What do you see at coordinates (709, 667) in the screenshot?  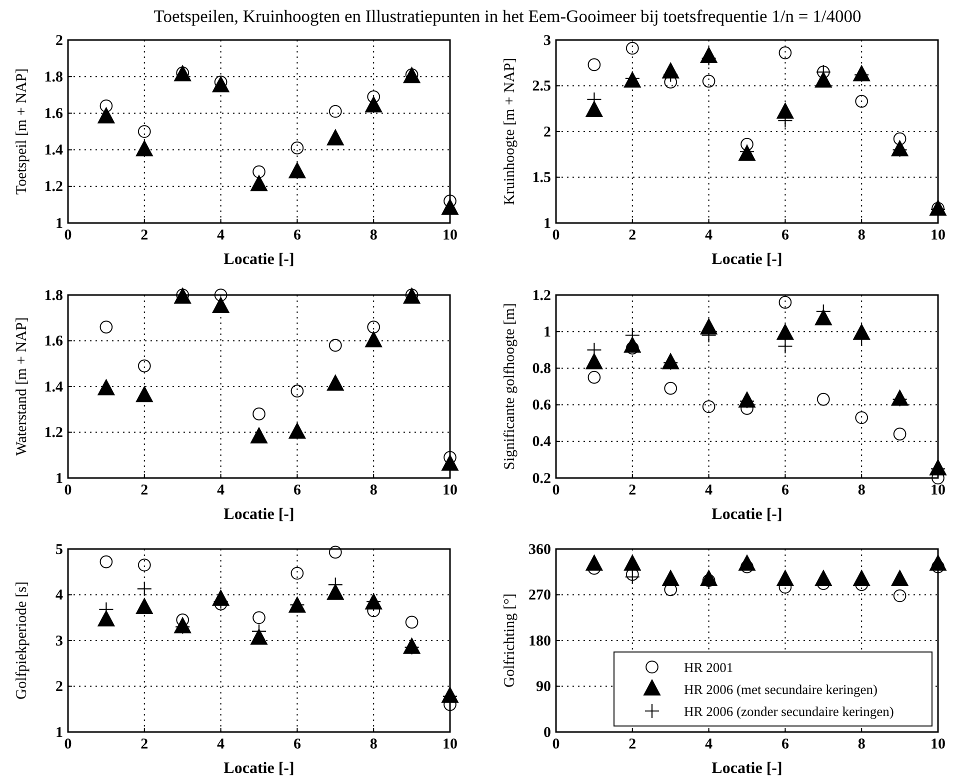 I see `legend-label: HR 2001` at bounding box center [709, 667].